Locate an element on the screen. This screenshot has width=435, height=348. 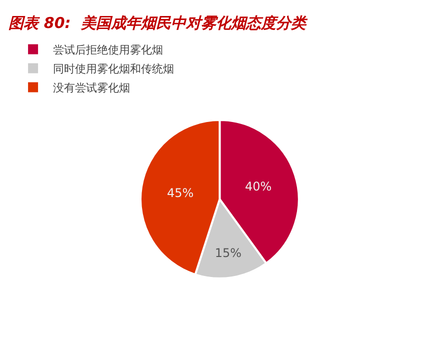
data-label: 15% is located at coordinates (228, 253).